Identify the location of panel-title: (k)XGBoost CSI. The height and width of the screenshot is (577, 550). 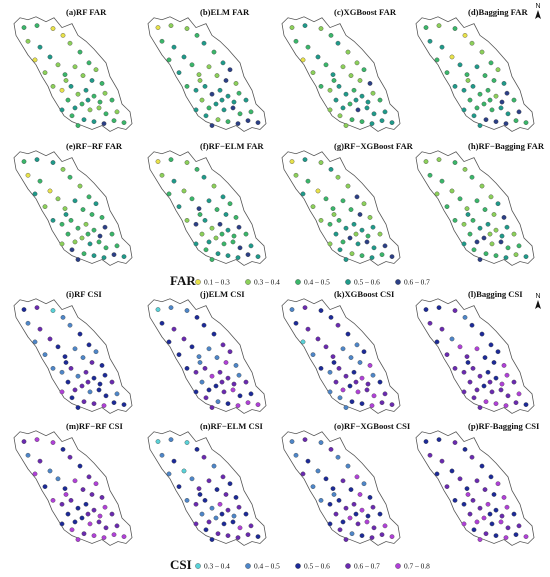
(364, 294).